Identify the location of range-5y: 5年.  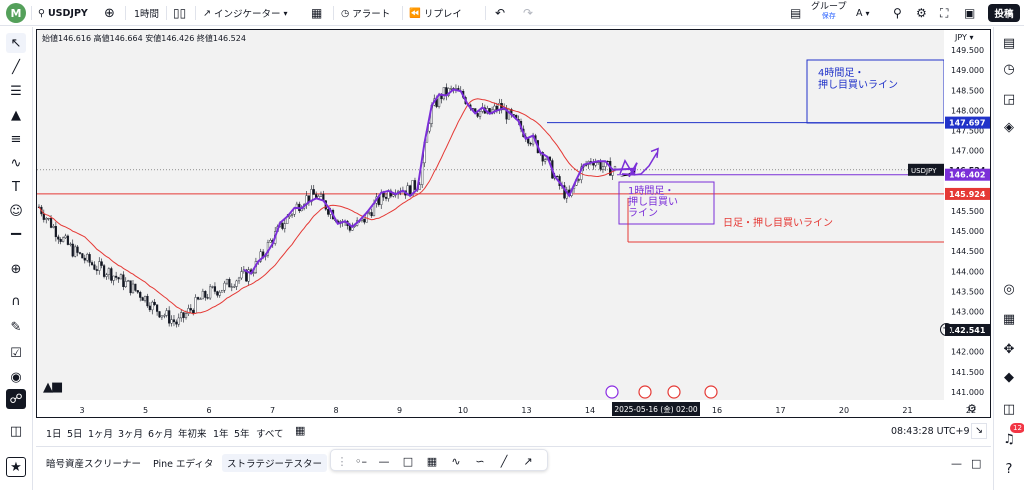
(242, 434).